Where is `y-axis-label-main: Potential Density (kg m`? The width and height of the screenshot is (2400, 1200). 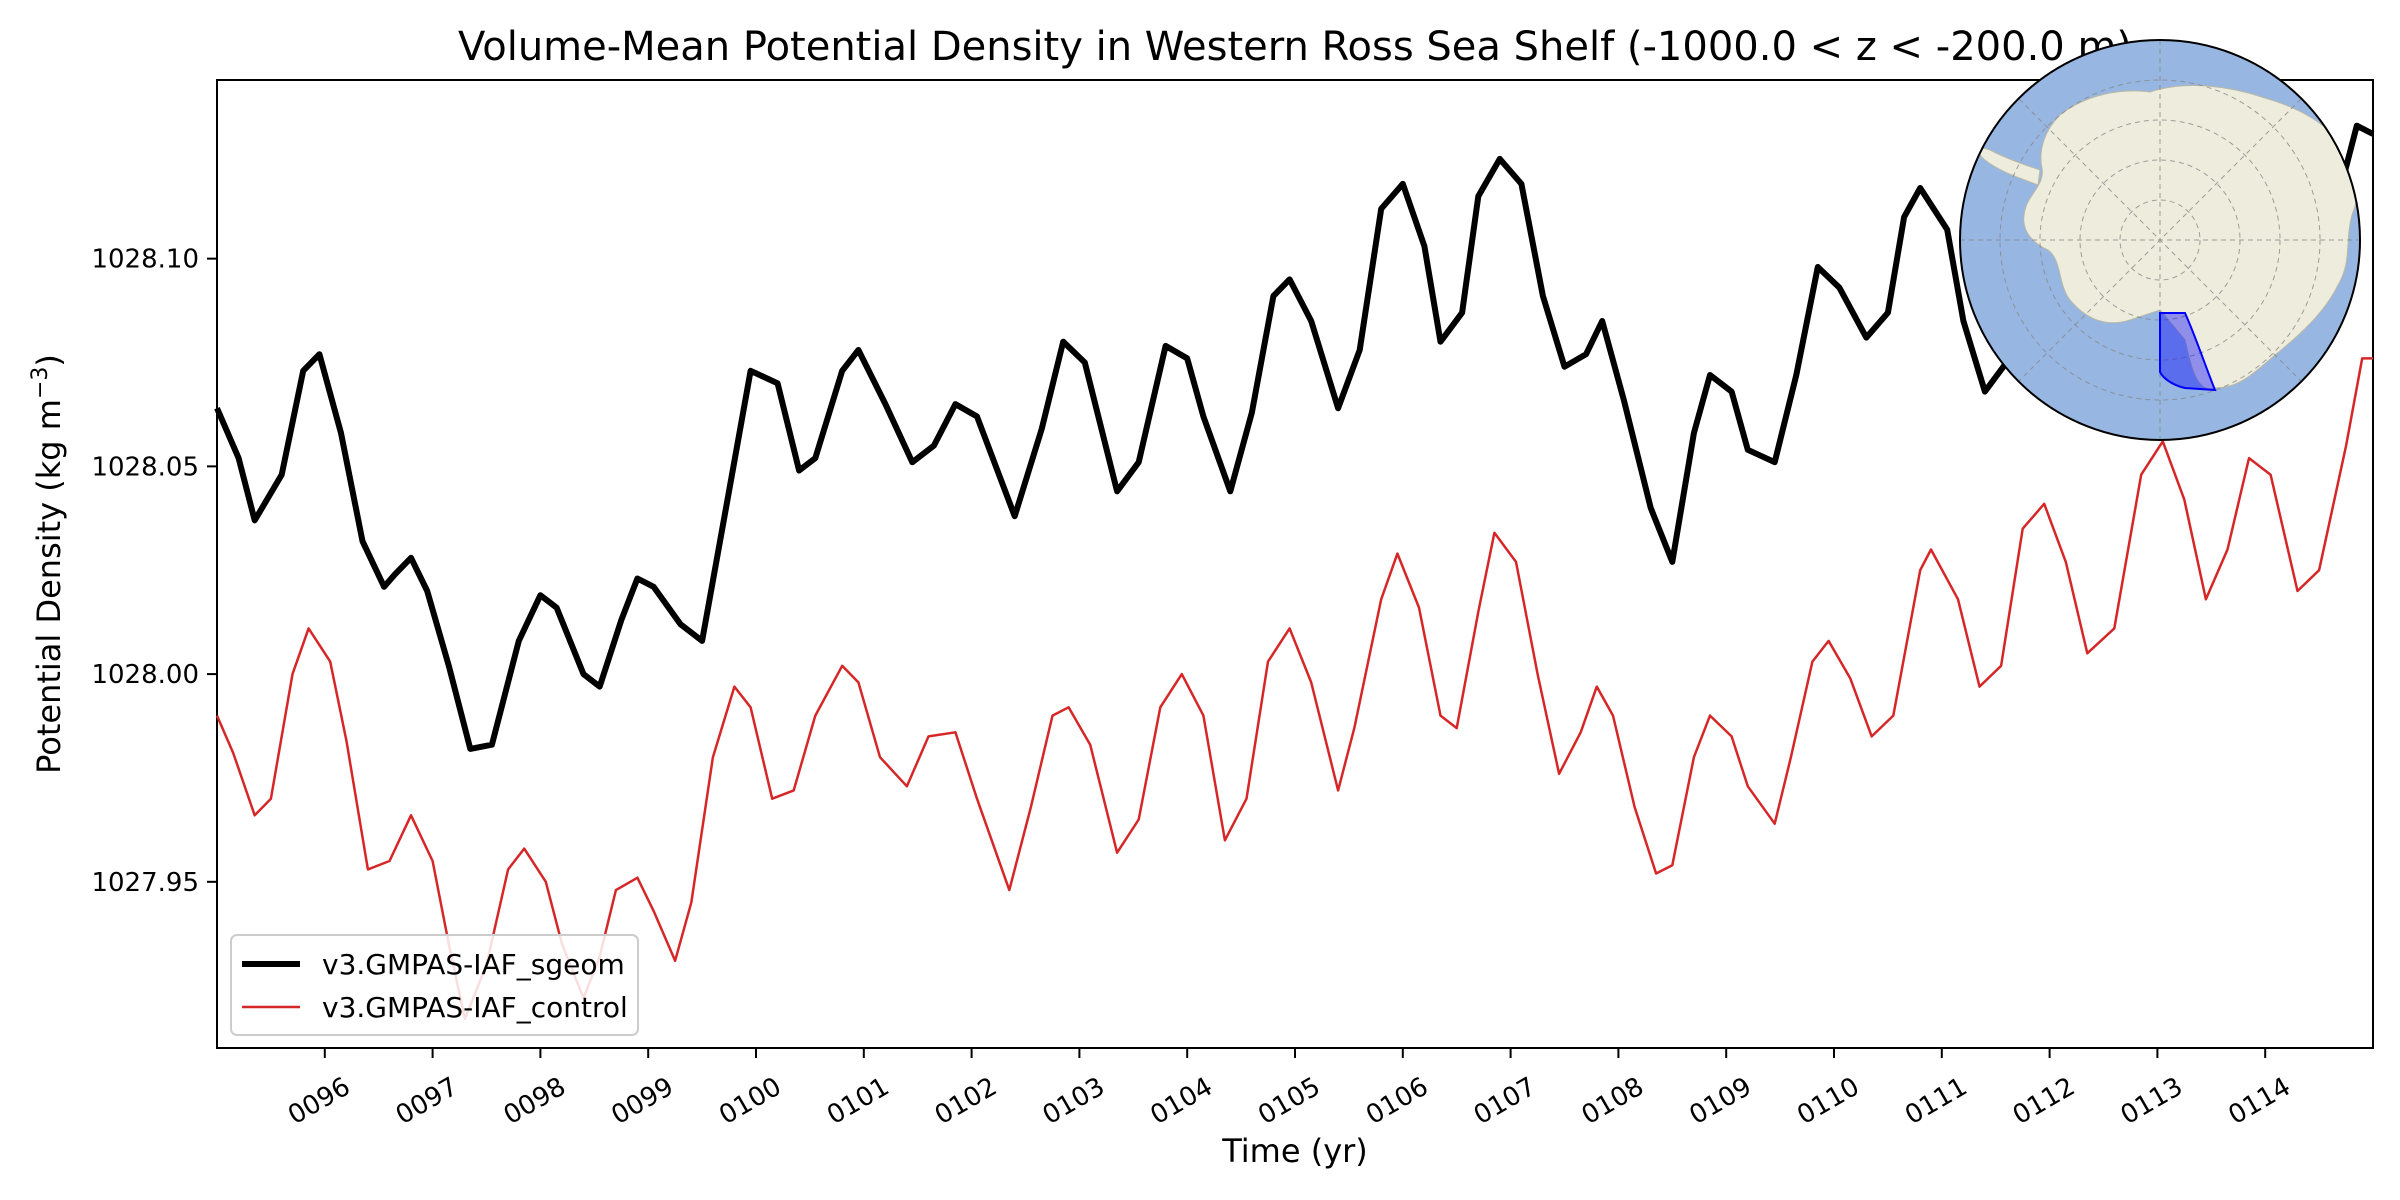 y-axis-label-main: Potential Density (kg m is located at coordinates (49, 586).